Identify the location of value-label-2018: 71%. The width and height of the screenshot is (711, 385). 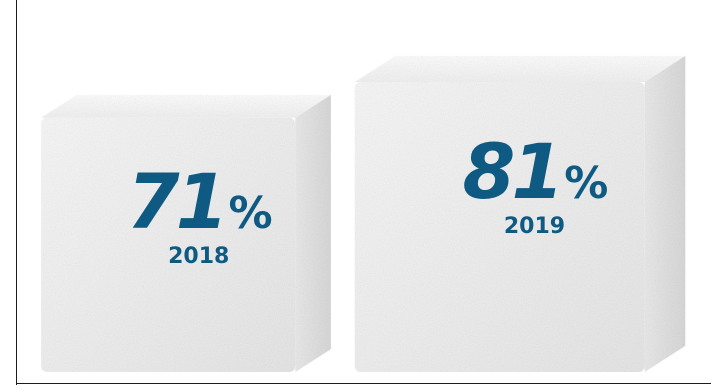
(200, 201).